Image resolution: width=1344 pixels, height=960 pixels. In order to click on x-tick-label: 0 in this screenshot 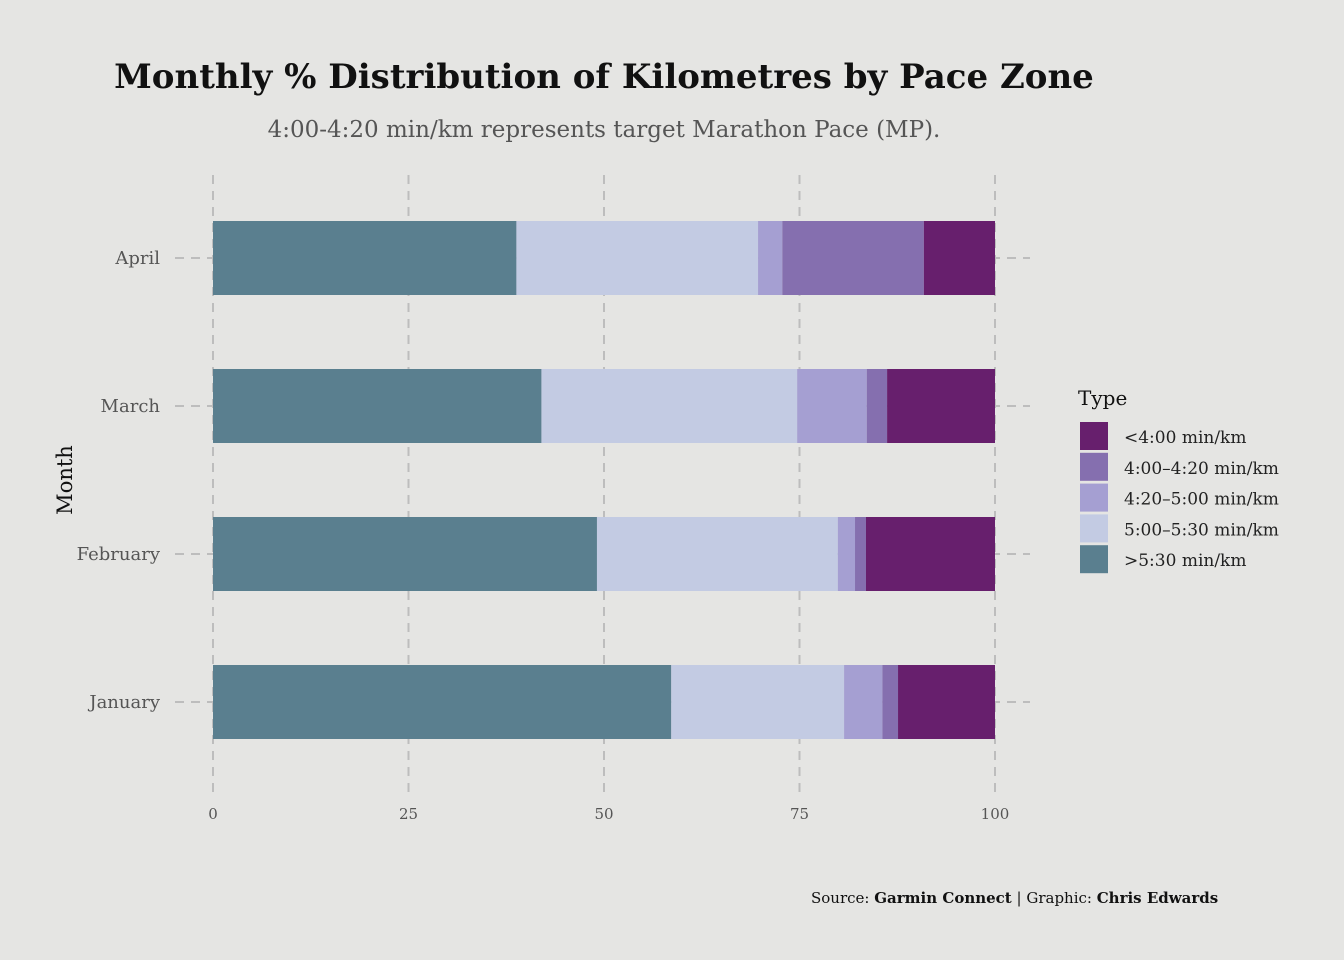, I will do `click(213, 814)`.